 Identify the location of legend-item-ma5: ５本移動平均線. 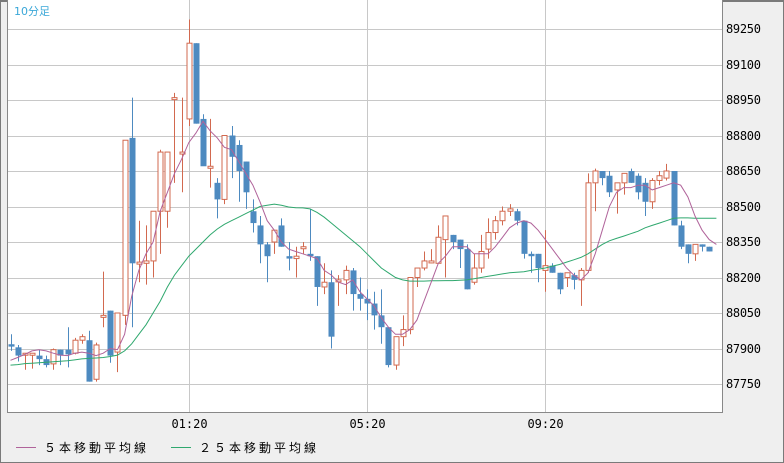
(82, 447).